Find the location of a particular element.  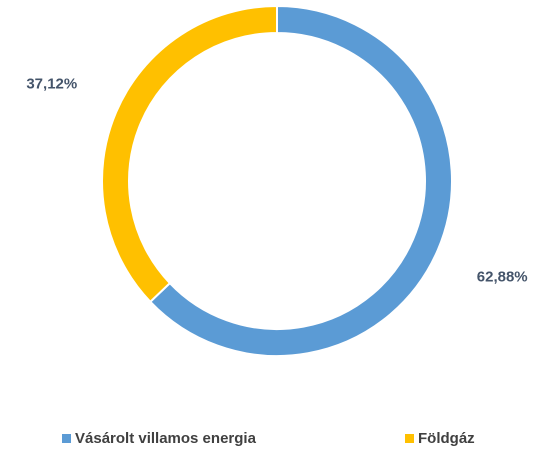

data-label: 37,12% is located at coordinates (51, 84).